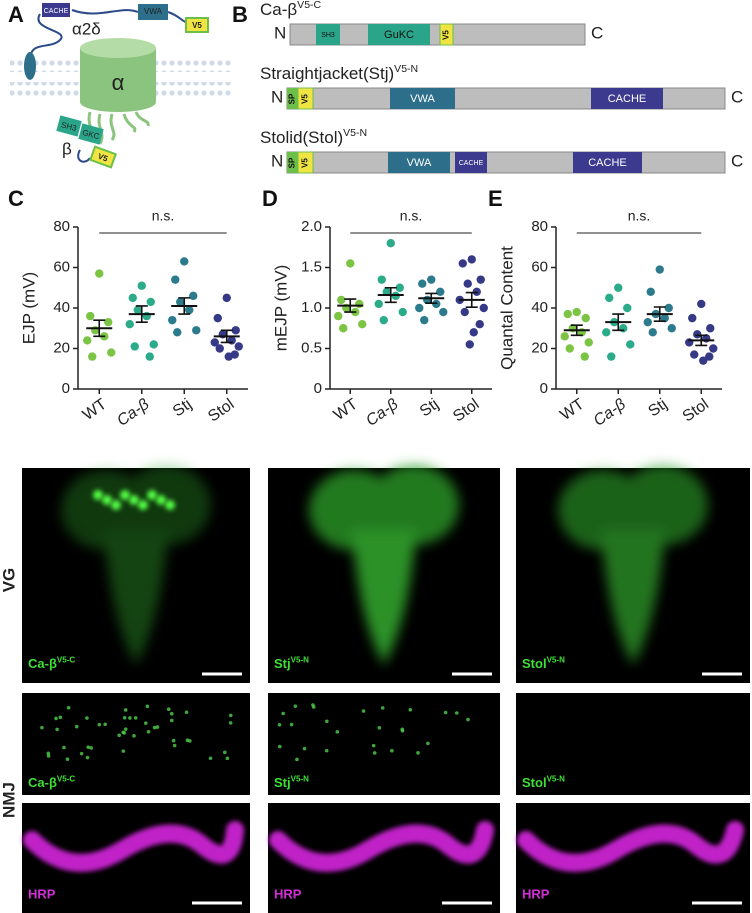 The width and height of the screenshot is (752, 913). I want to click on row-label: VG, so click(9, 580).